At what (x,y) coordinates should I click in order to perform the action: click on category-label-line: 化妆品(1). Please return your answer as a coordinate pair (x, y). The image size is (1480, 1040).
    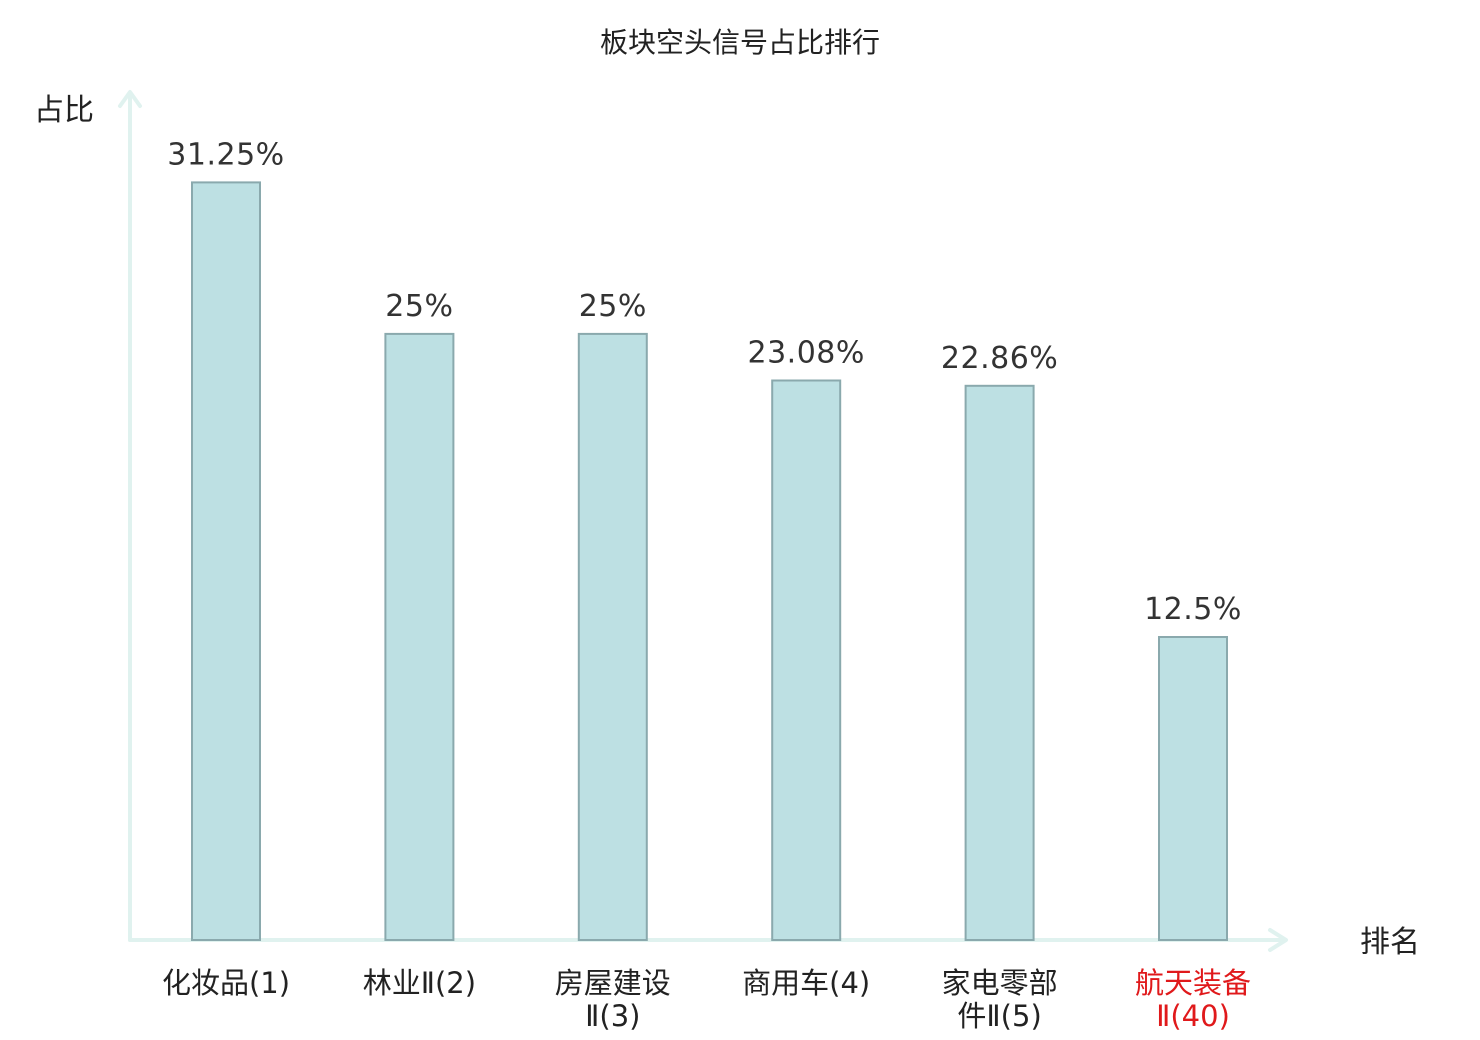
    Looking at the image, I should click on (226, 983).